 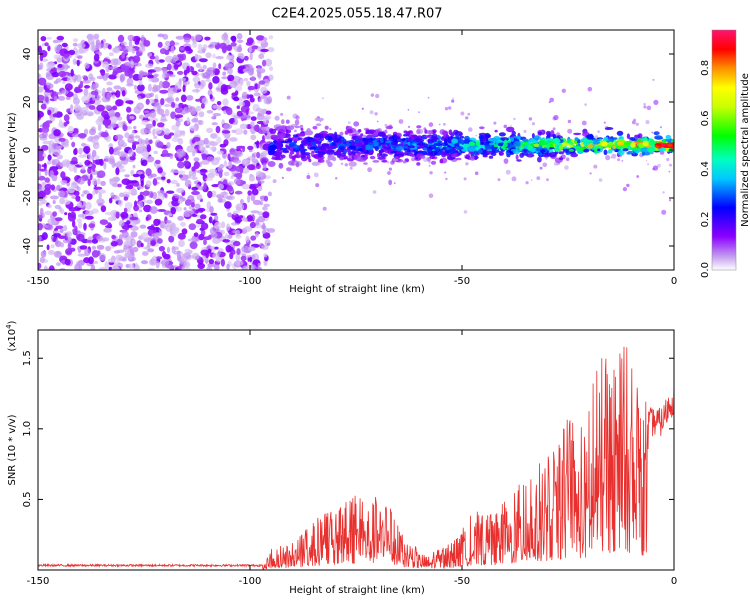 What do you see at coordinates (705, 68) in the screenshot?
I see `colorbar-tick-label: 0.8` at bounding box center [705, 68].